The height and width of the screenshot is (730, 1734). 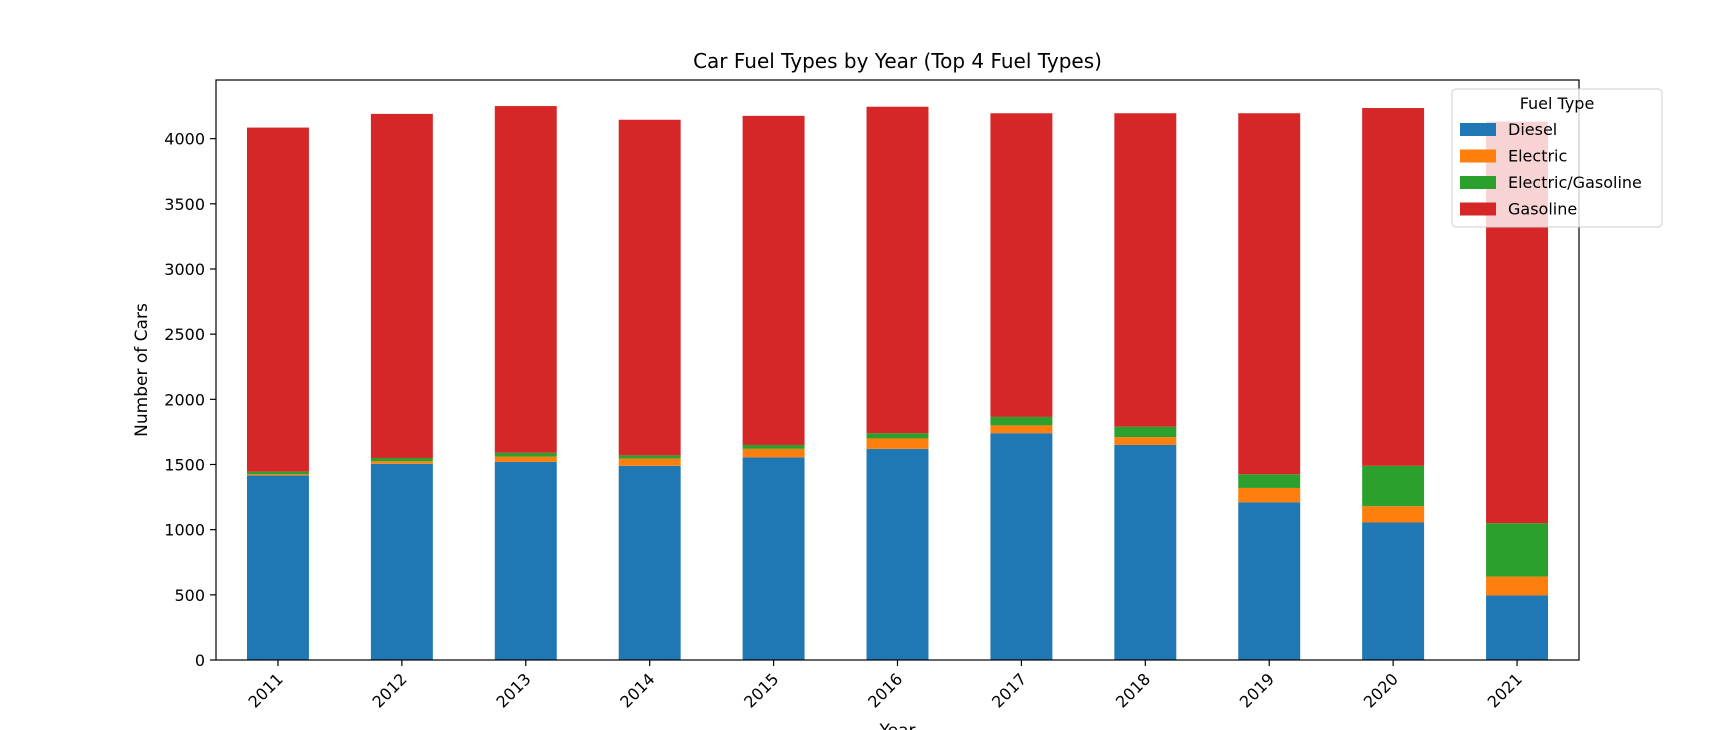 I want to click on bar-diesel-2017, so click(x=1021, y=546).